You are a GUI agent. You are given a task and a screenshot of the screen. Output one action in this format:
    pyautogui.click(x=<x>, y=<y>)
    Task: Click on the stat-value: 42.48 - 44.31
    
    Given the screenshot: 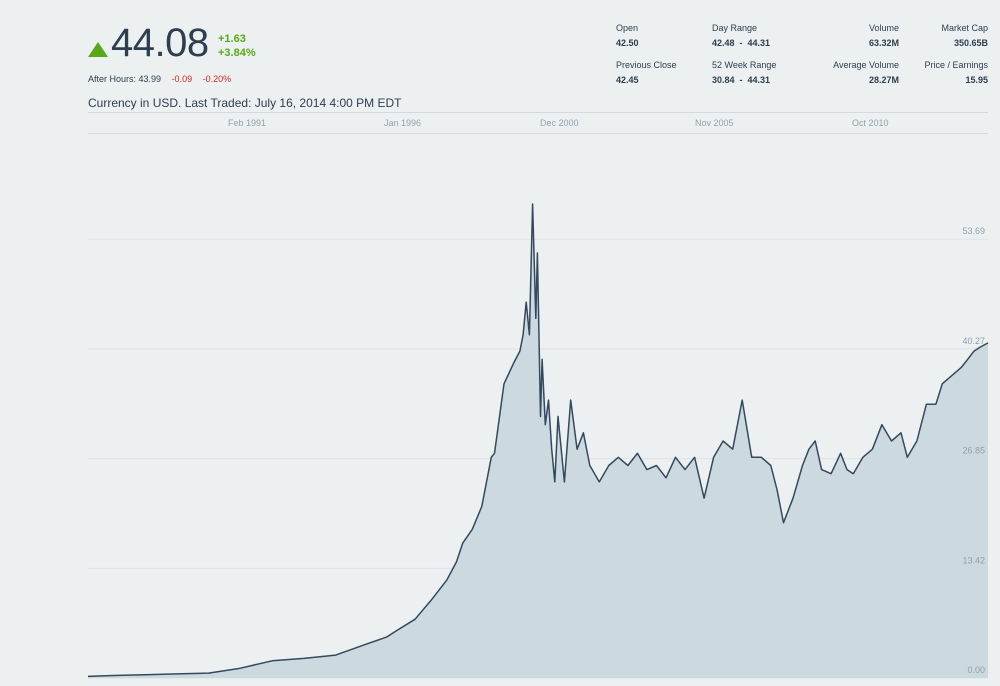 What is the action you would take?
    pyautogui.click(x=741, y=43)
    